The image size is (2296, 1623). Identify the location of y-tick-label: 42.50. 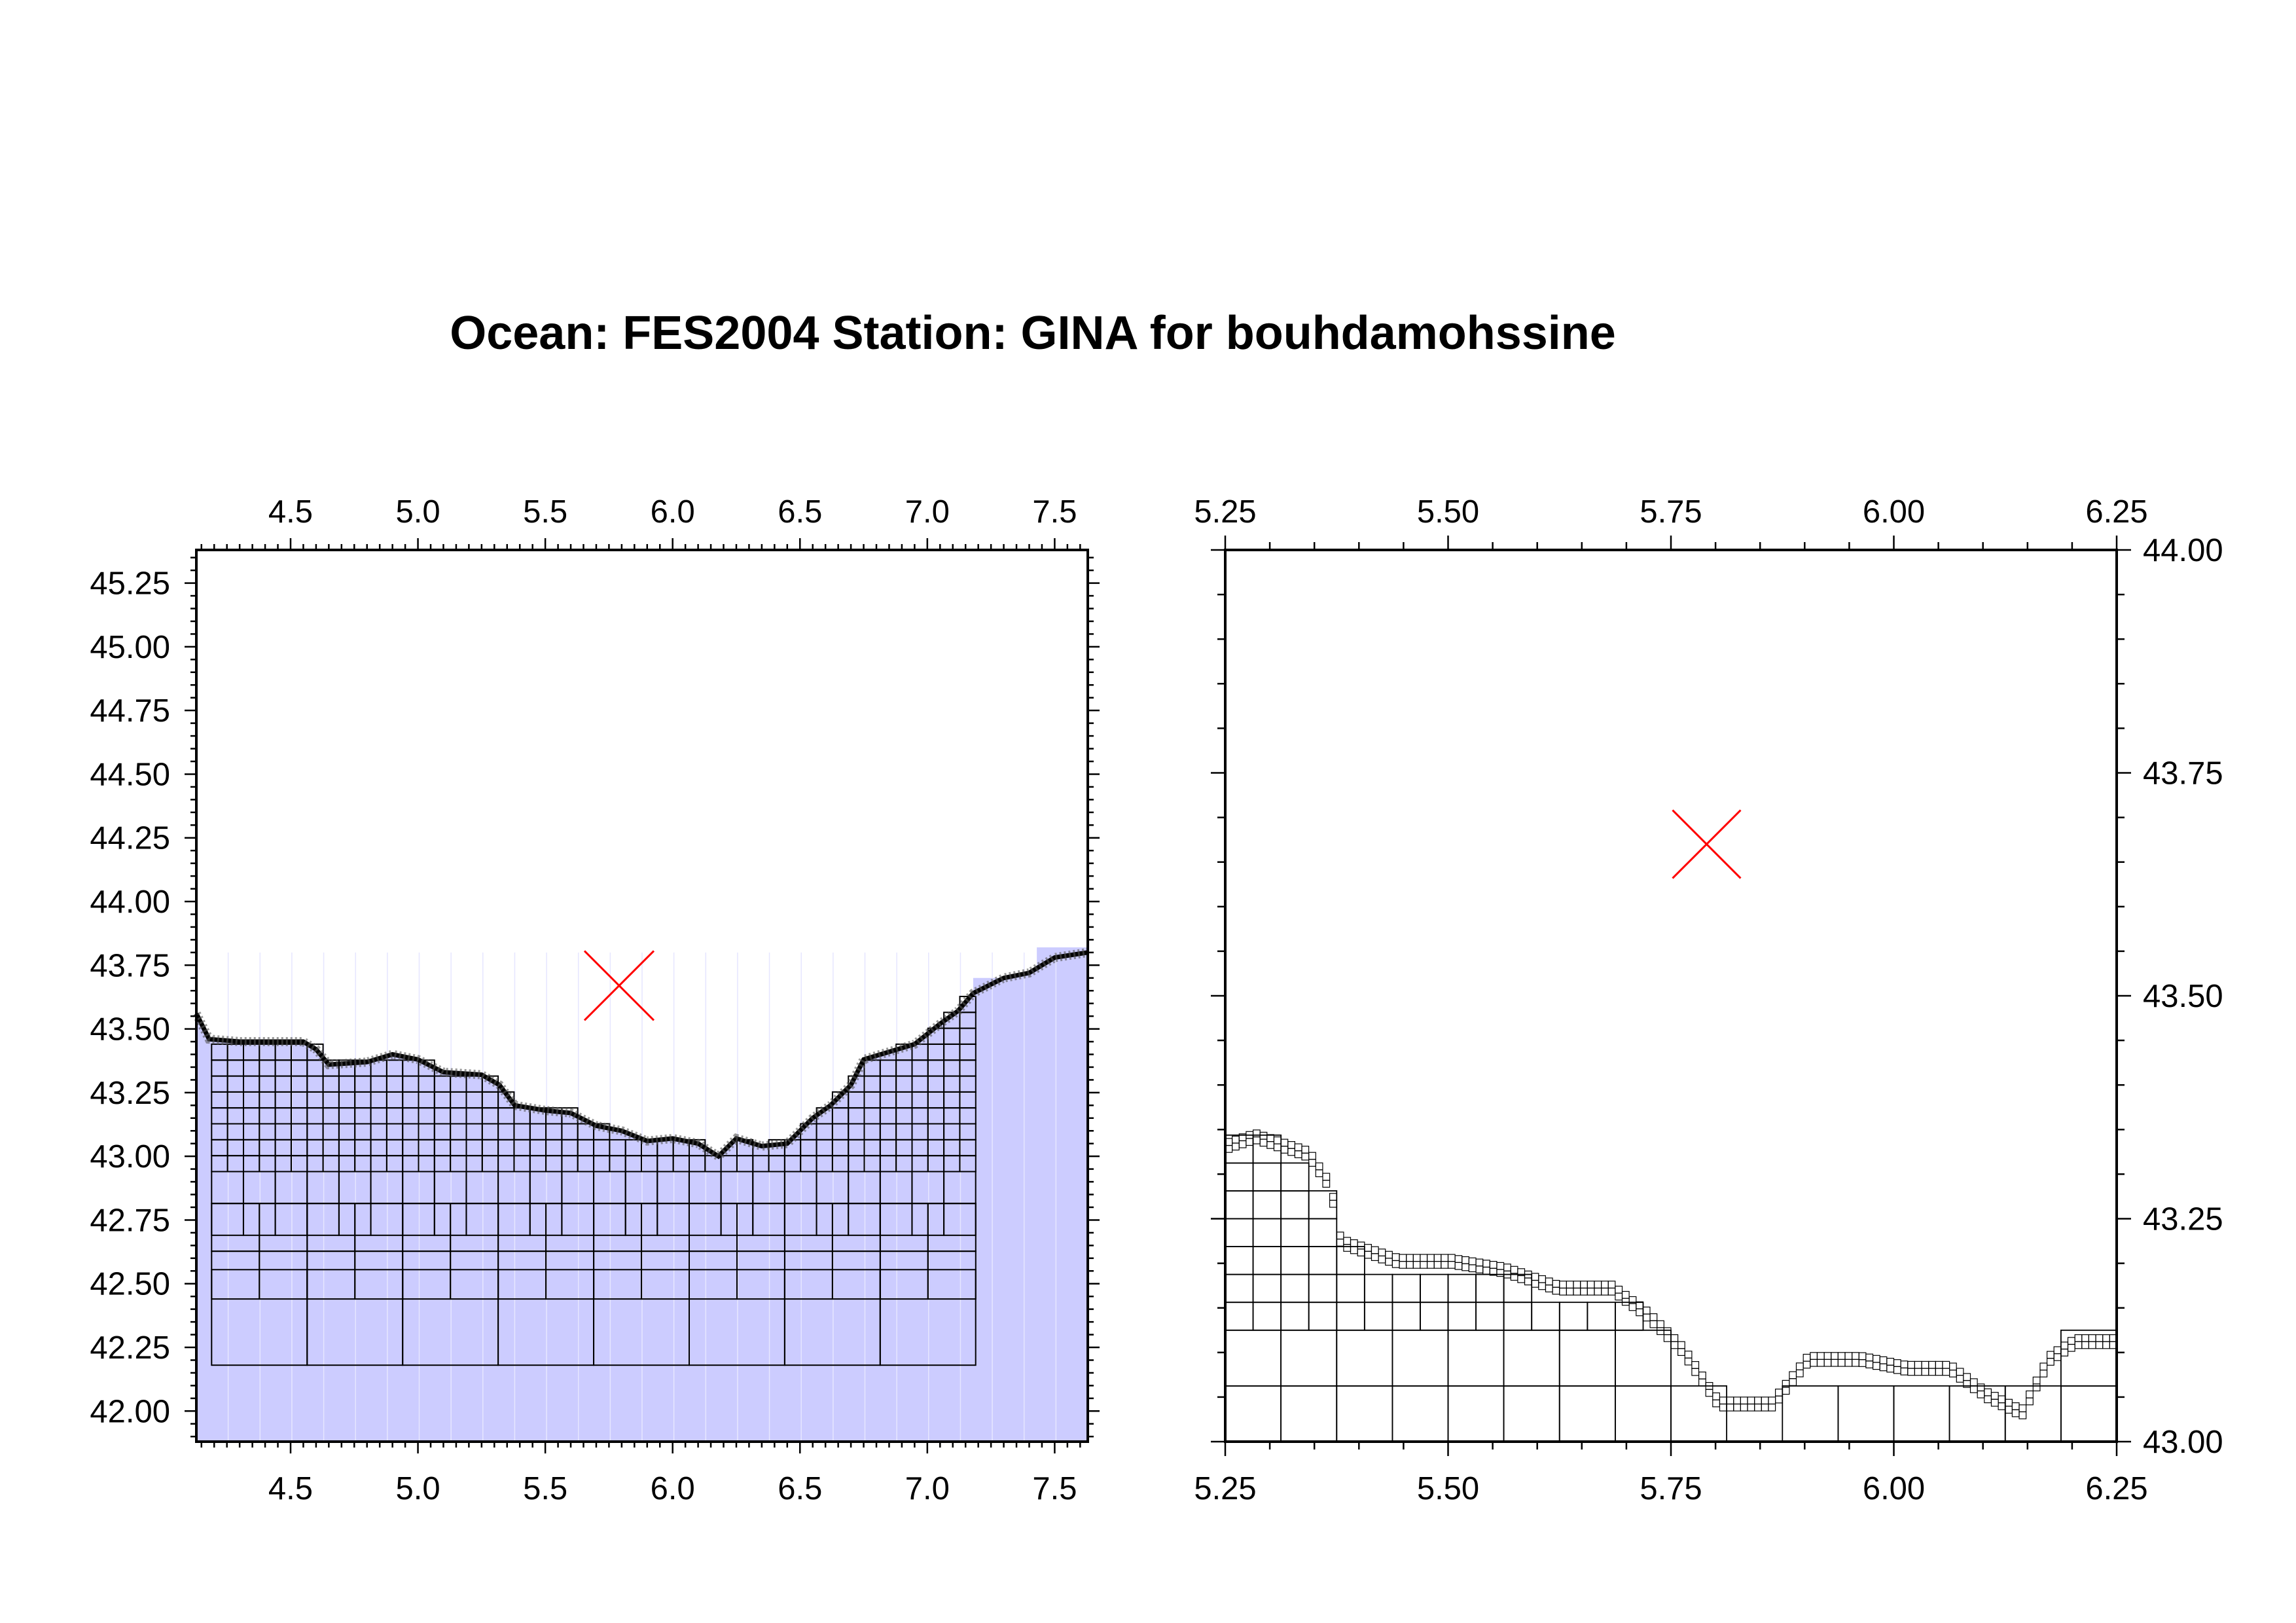
(130, 1284).